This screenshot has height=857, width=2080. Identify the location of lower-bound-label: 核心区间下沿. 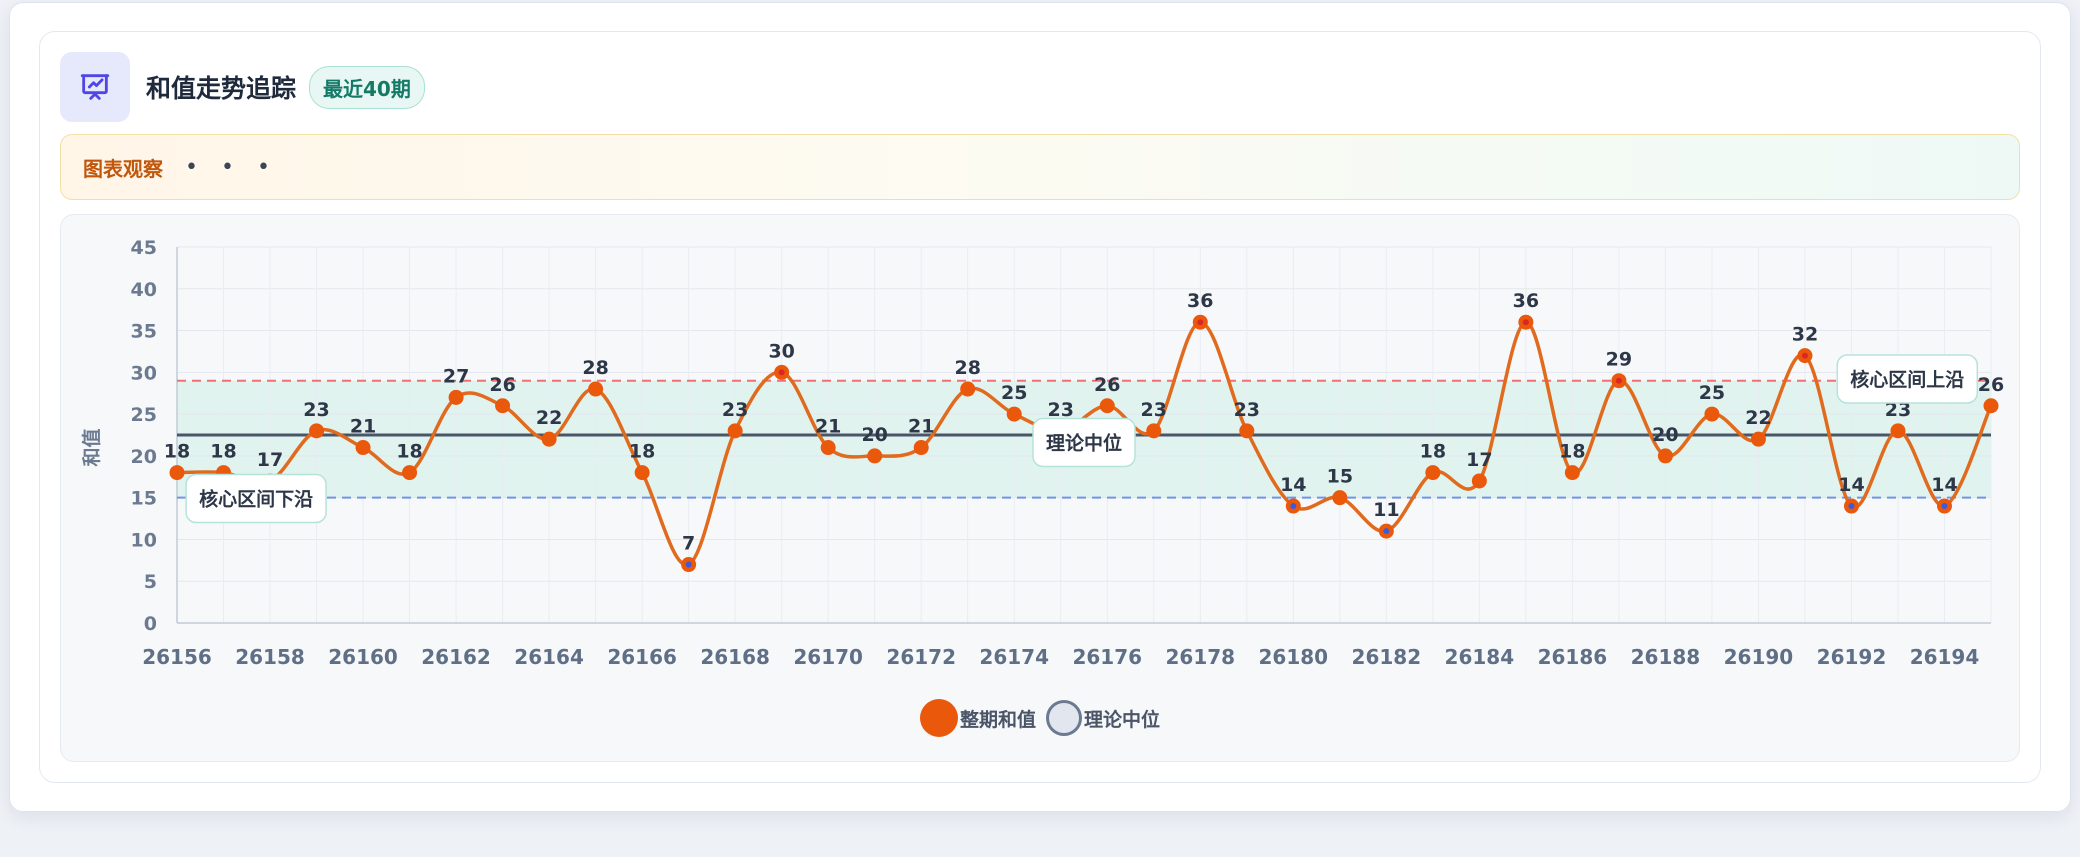
(256, 499).